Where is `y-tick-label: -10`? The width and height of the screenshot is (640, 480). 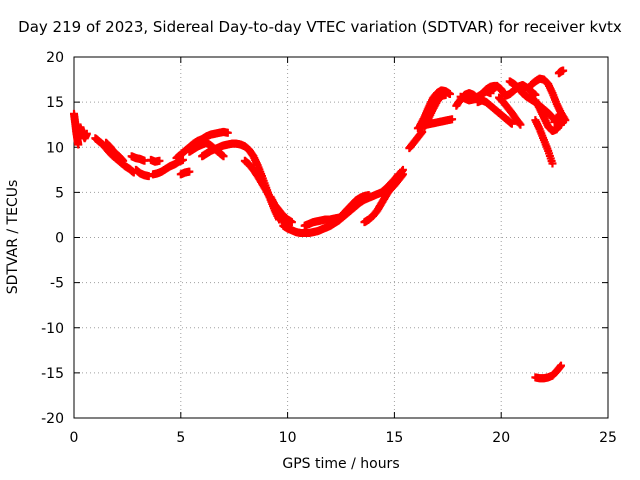 y-tick-label: -10 is located at coordinates (52, 329).